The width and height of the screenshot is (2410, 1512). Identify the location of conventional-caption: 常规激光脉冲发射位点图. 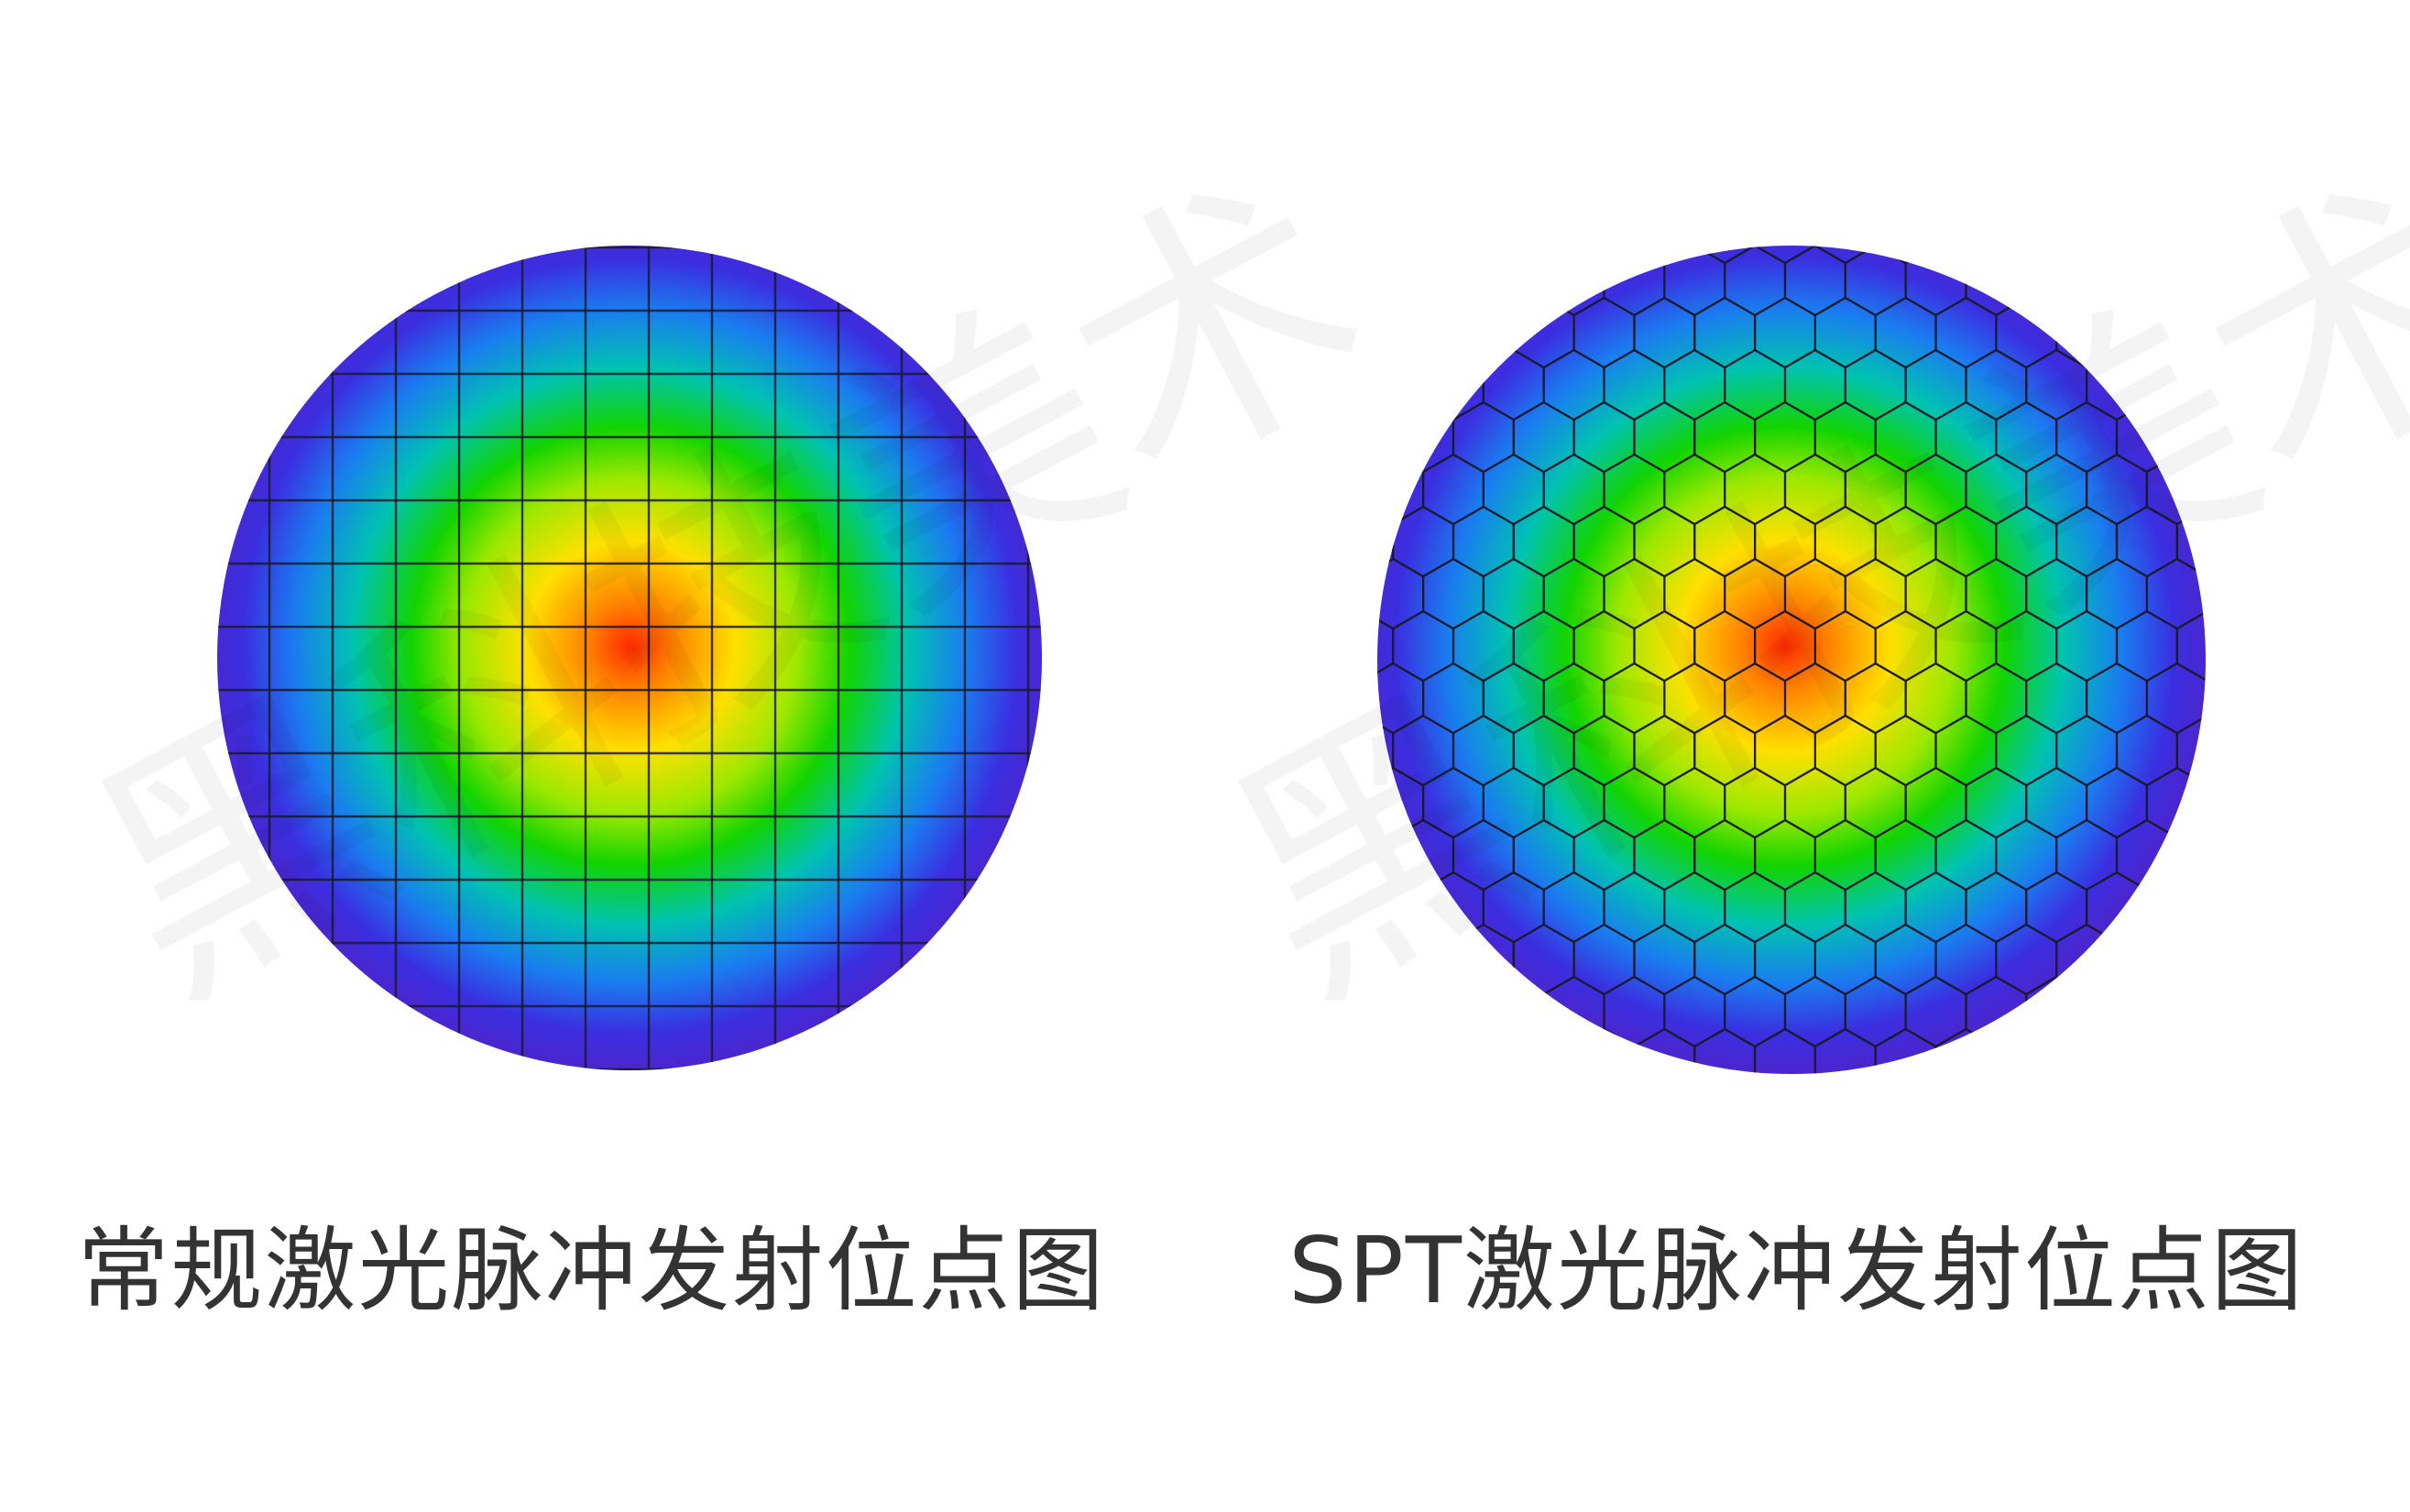
(591, 1270).